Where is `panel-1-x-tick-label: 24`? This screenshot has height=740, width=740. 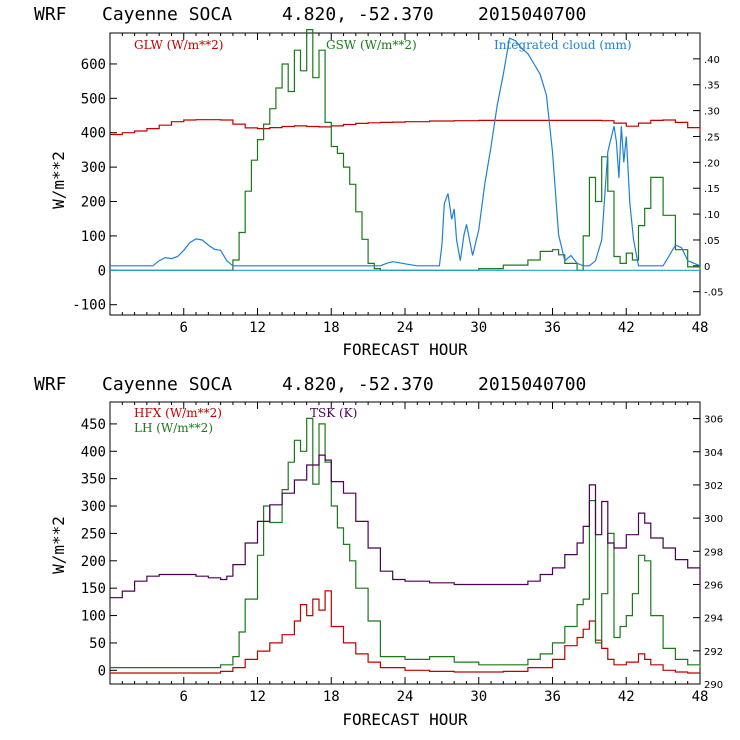 panel-1-x-tick-label: 24 is located at coordinates (405, 328).